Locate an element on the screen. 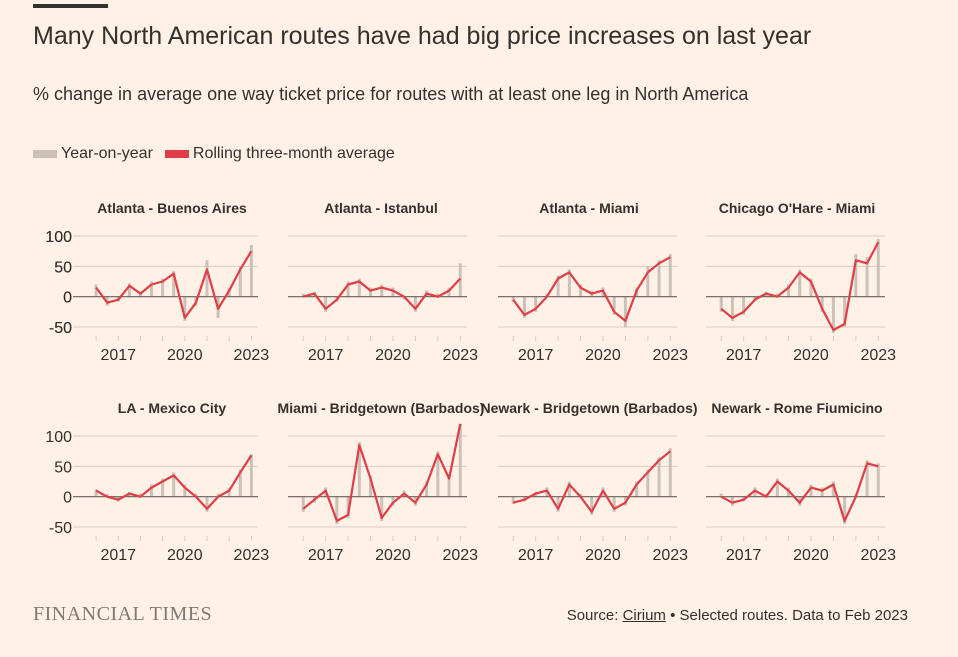 The width and height of the screenshot is (958, 657). panel-title-2: Atlanta - Miami is located at coordinates (589, 208).